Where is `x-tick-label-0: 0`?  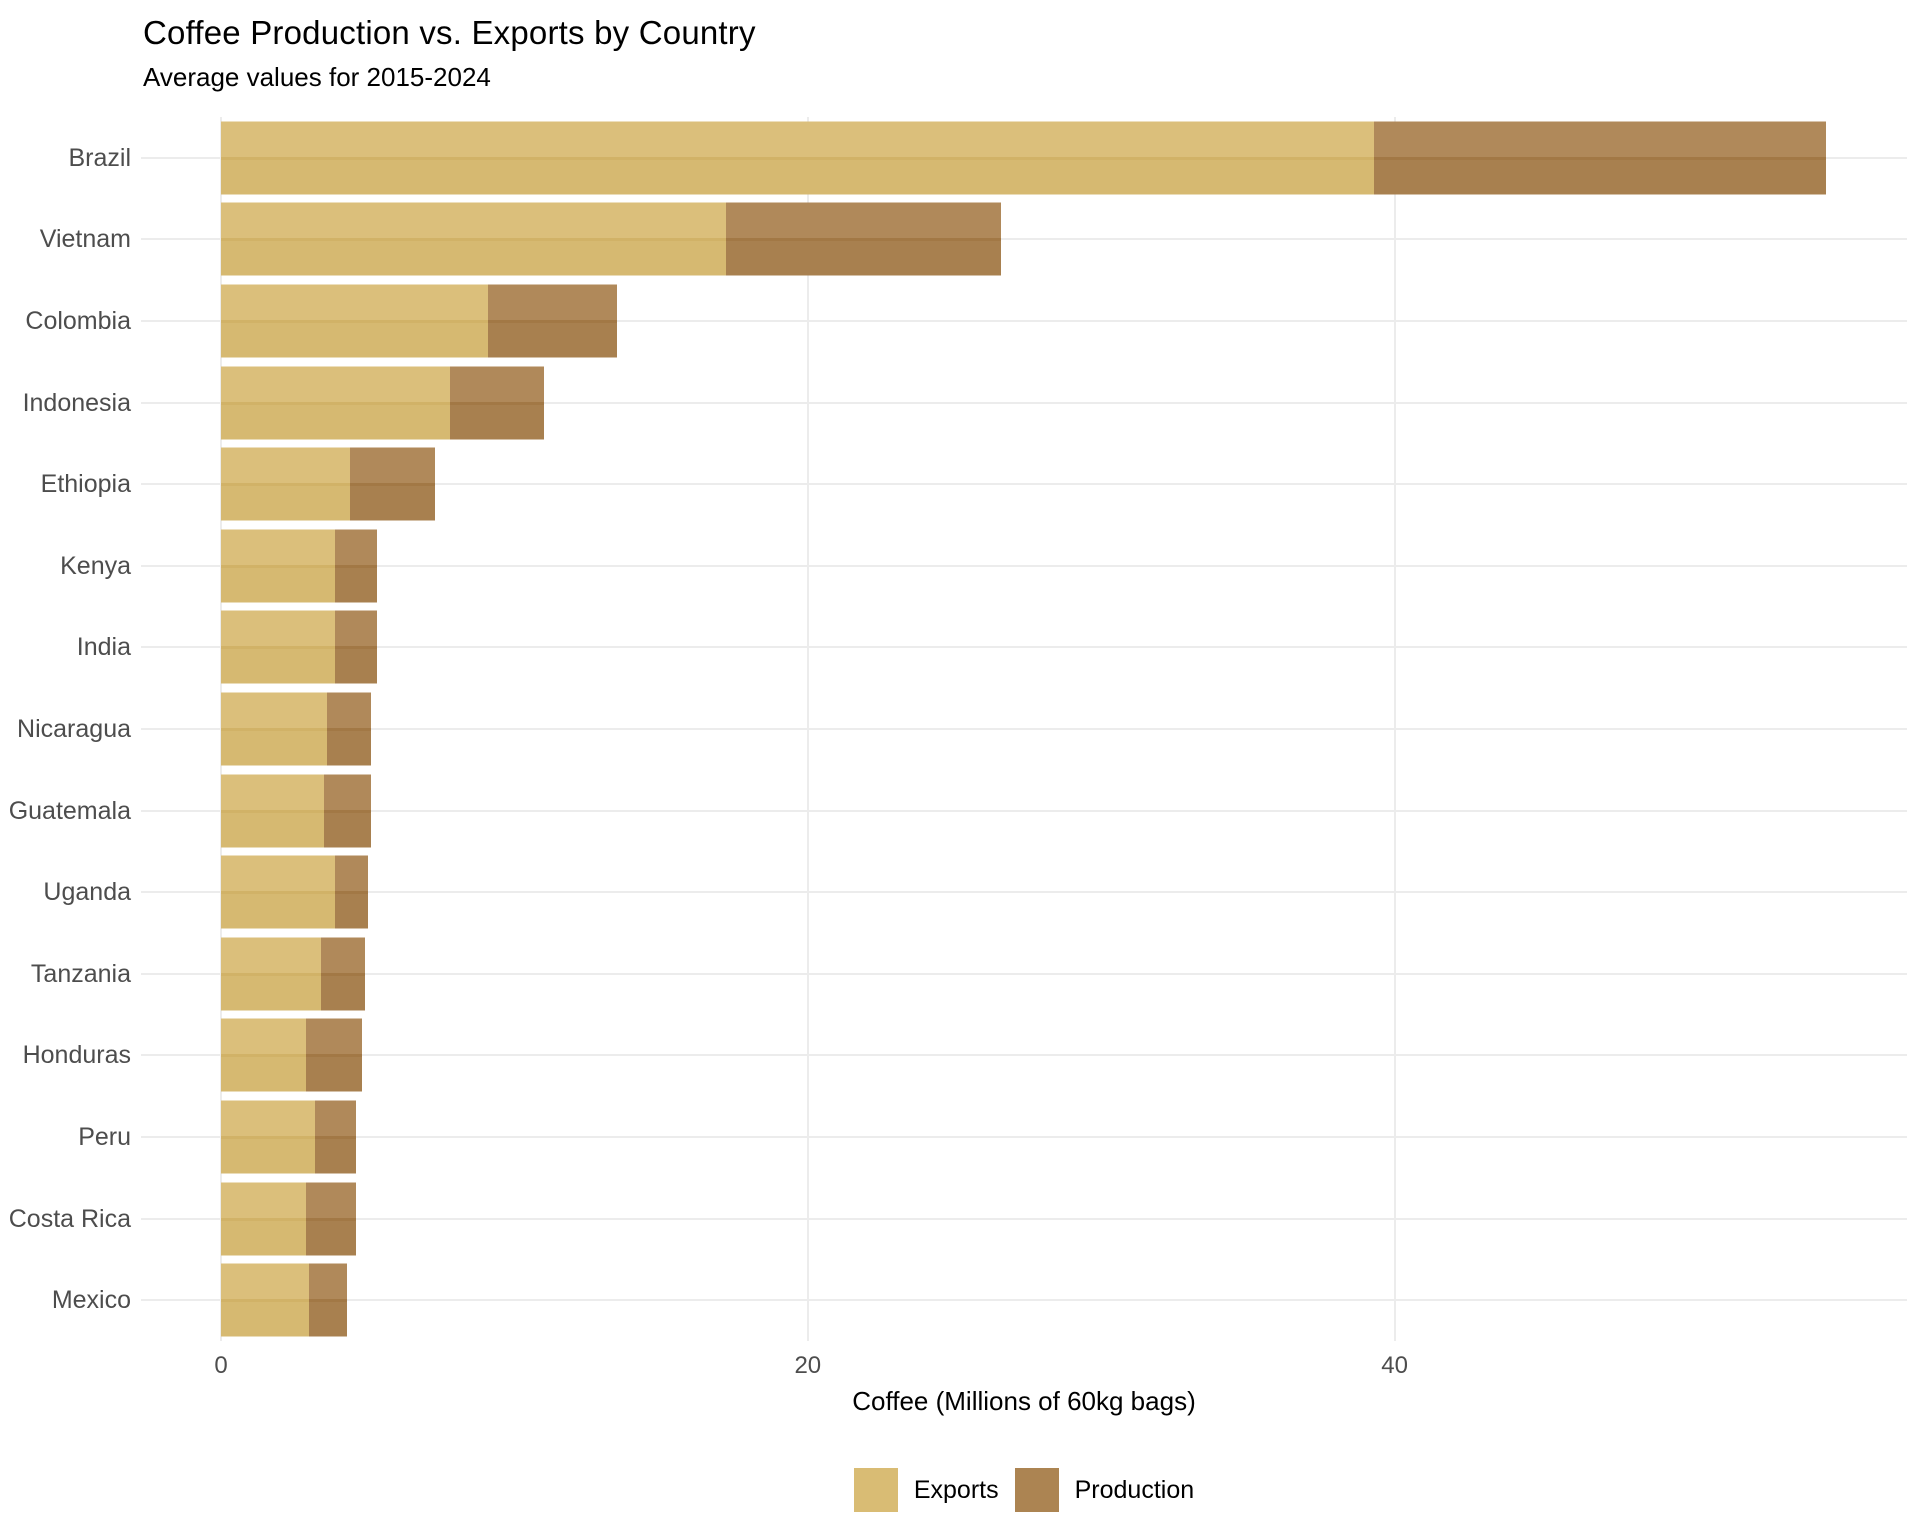 x-tick-label-0: 0 is located at coordinates (221, 1365).